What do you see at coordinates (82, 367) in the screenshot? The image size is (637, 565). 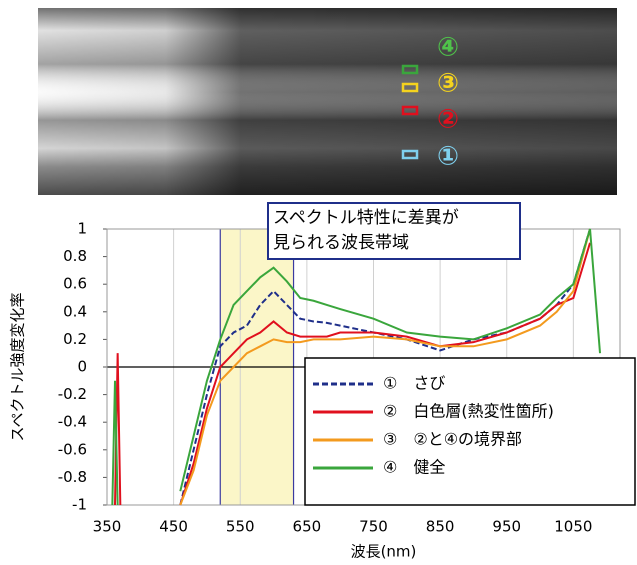 I see `y-tick-label: 0` at bounding box center [82, 367].